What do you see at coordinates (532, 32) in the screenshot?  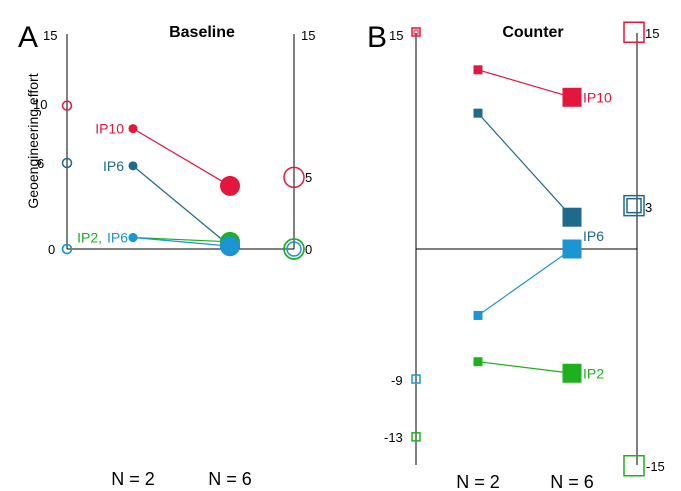 I see `panel-b-title: Counter` at bounding box center [532, 32].